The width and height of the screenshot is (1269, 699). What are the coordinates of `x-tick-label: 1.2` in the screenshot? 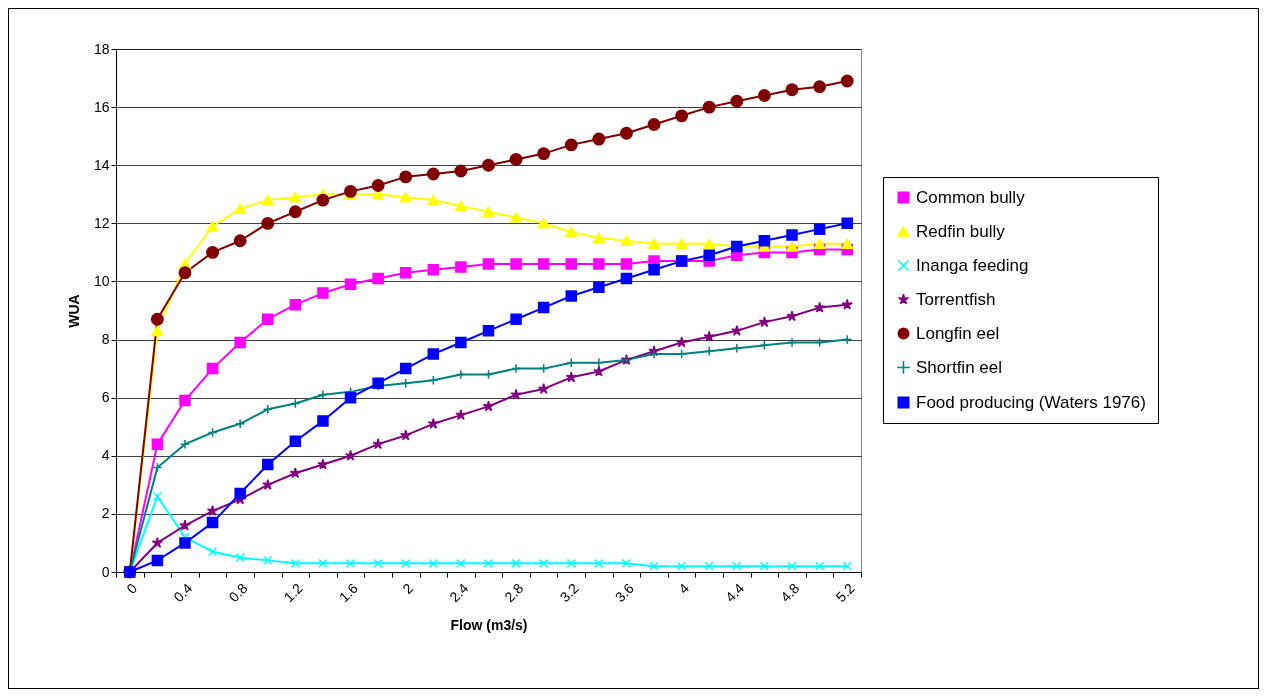 It's located at (293, 592).